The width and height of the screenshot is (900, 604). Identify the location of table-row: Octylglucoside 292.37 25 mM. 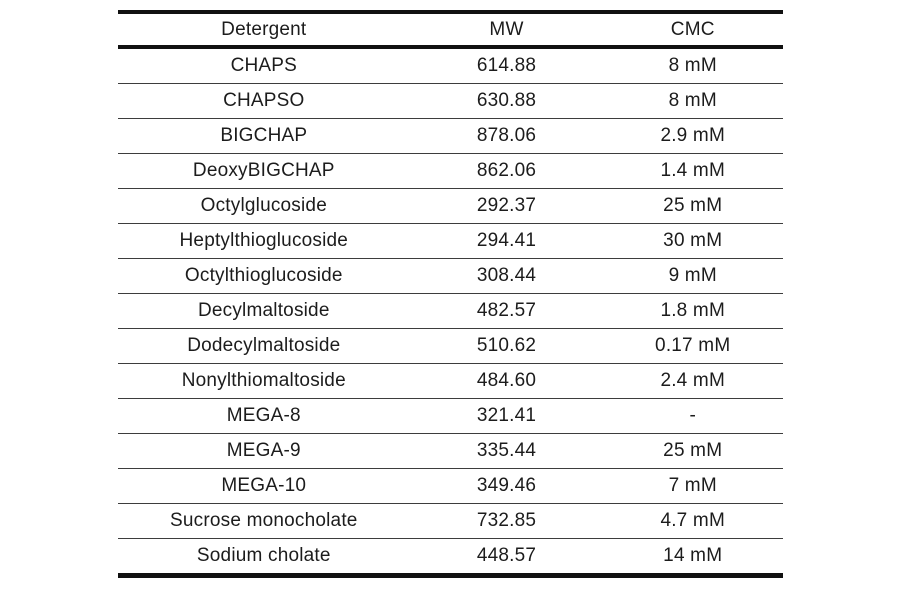
(450, 206).